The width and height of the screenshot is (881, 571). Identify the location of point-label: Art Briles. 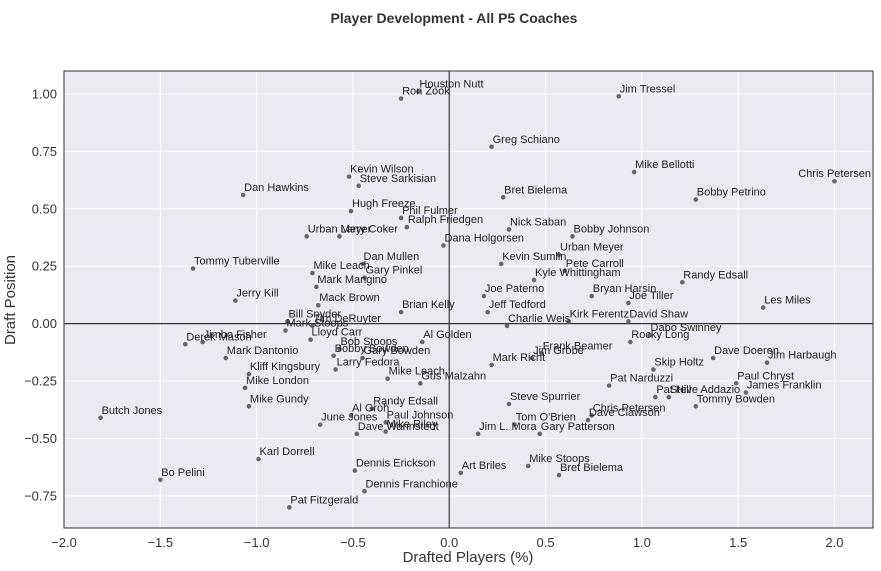
(484, 466).